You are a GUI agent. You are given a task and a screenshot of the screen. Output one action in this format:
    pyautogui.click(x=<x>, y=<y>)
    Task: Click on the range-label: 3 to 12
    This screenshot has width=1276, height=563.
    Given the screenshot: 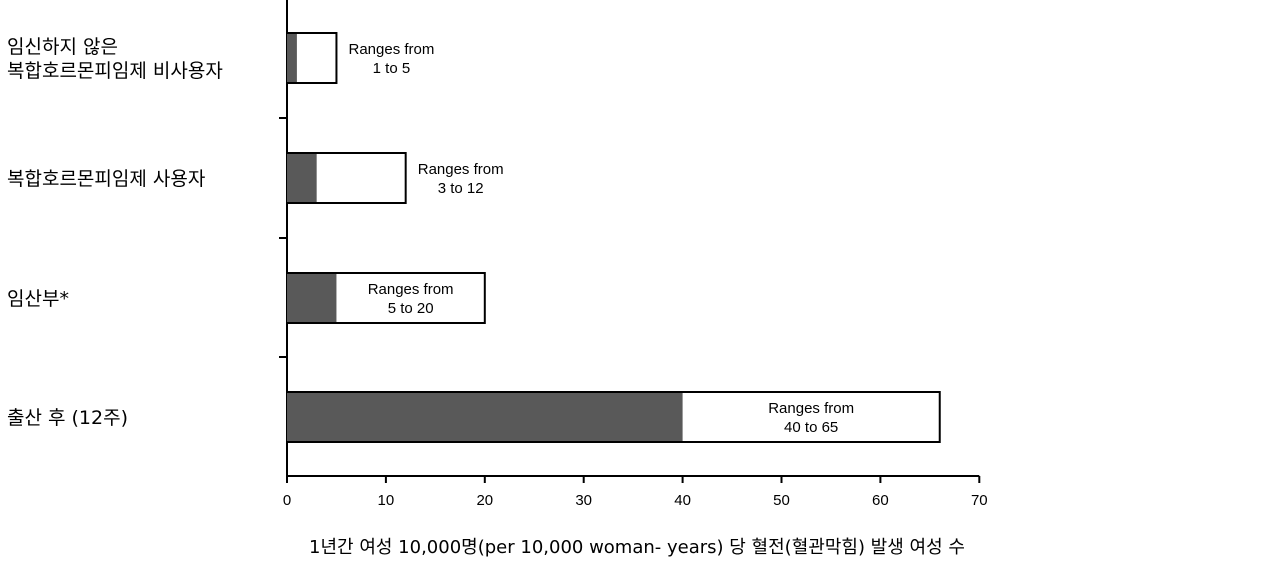 What is the action you would take?
    pyautogui.click(x=461, y=188)
    